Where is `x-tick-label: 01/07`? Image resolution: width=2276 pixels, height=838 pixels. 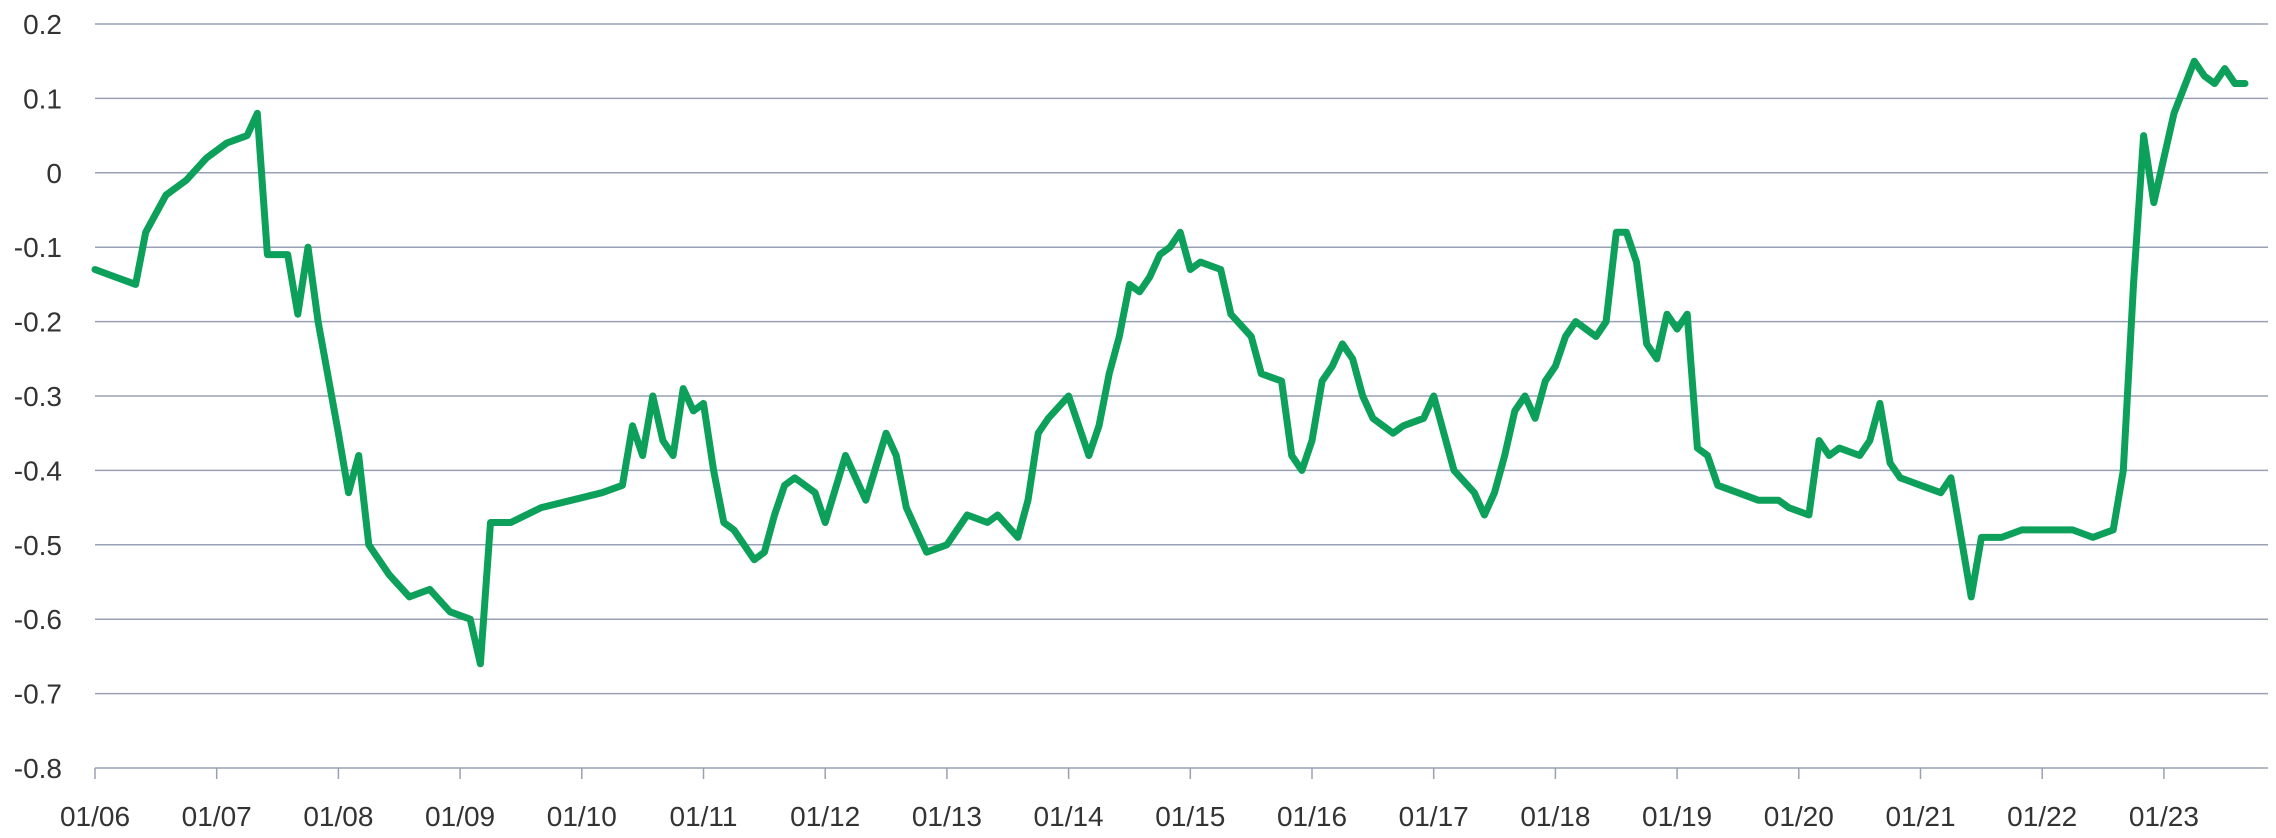 x-tick-label: 01/07 is located at coordinates (217, 816).